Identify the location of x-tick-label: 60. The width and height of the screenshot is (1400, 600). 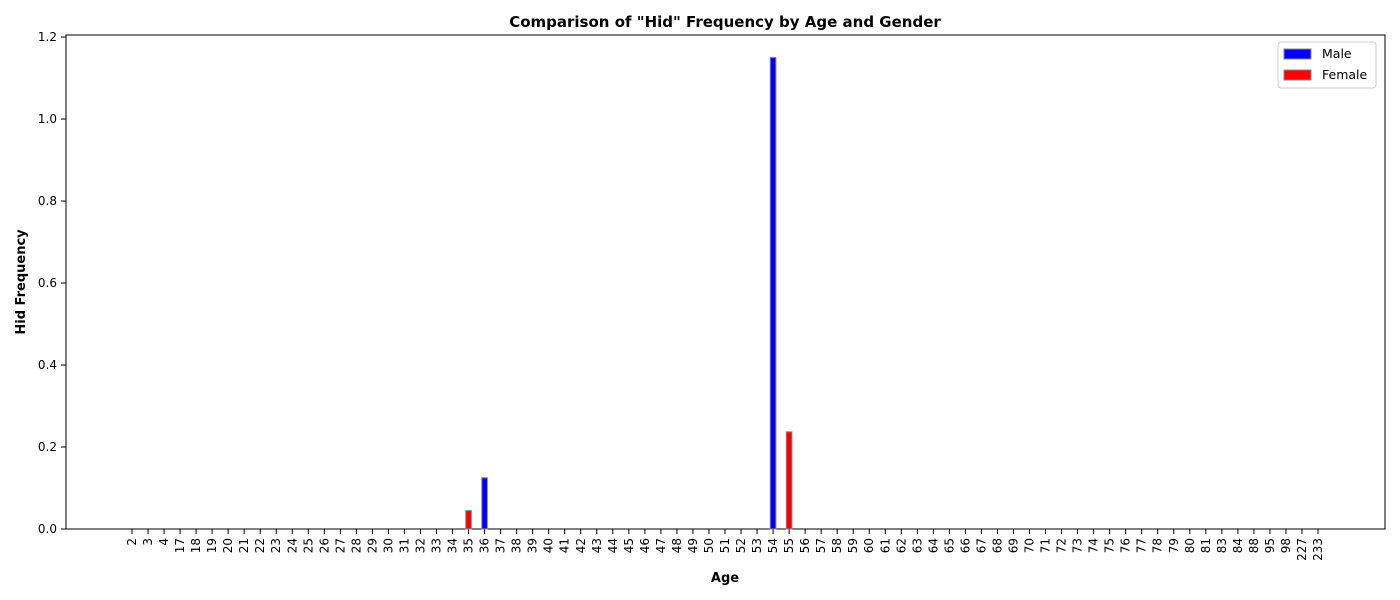
(869, 545).